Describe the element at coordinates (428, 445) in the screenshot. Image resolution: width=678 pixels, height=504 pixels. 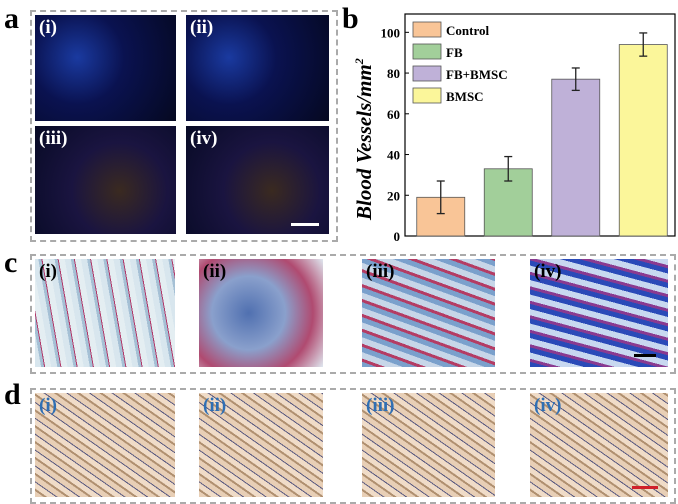
I see `ihc-image-iii: (iii)` at that location.